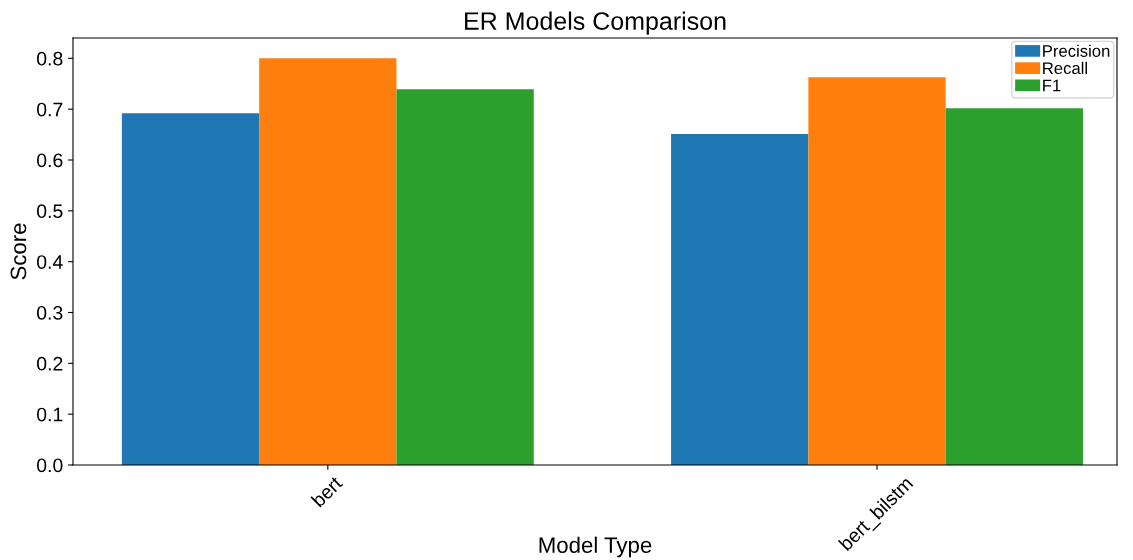  What do you see at coordinates (50, 160) in the screenshot?
I see `y-tick-label: 0.6` at bounding box center [50, 160].